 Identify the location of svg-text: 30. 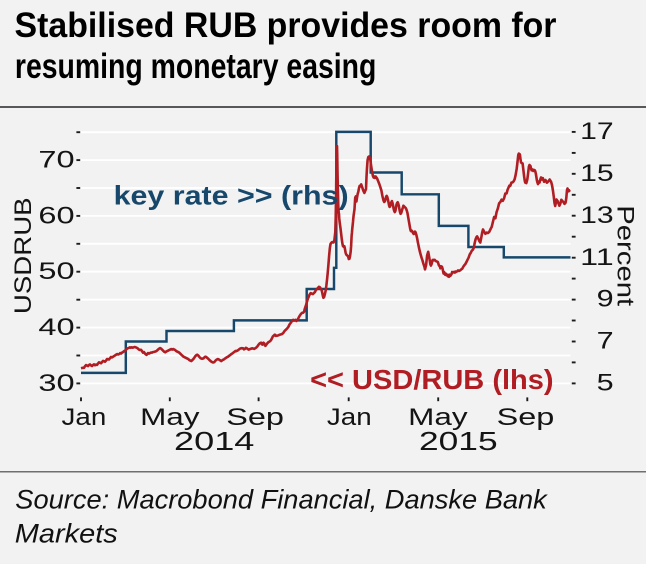
(56, 383).